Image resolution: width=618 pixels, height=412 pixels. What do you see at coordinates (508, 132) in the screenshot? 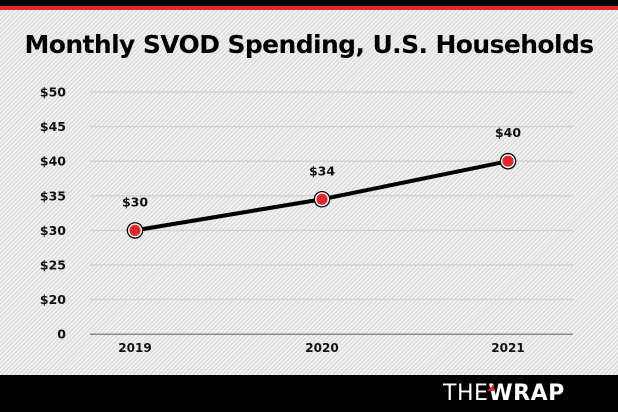
I see `data-label: $40` at bounding box center [508, 132].